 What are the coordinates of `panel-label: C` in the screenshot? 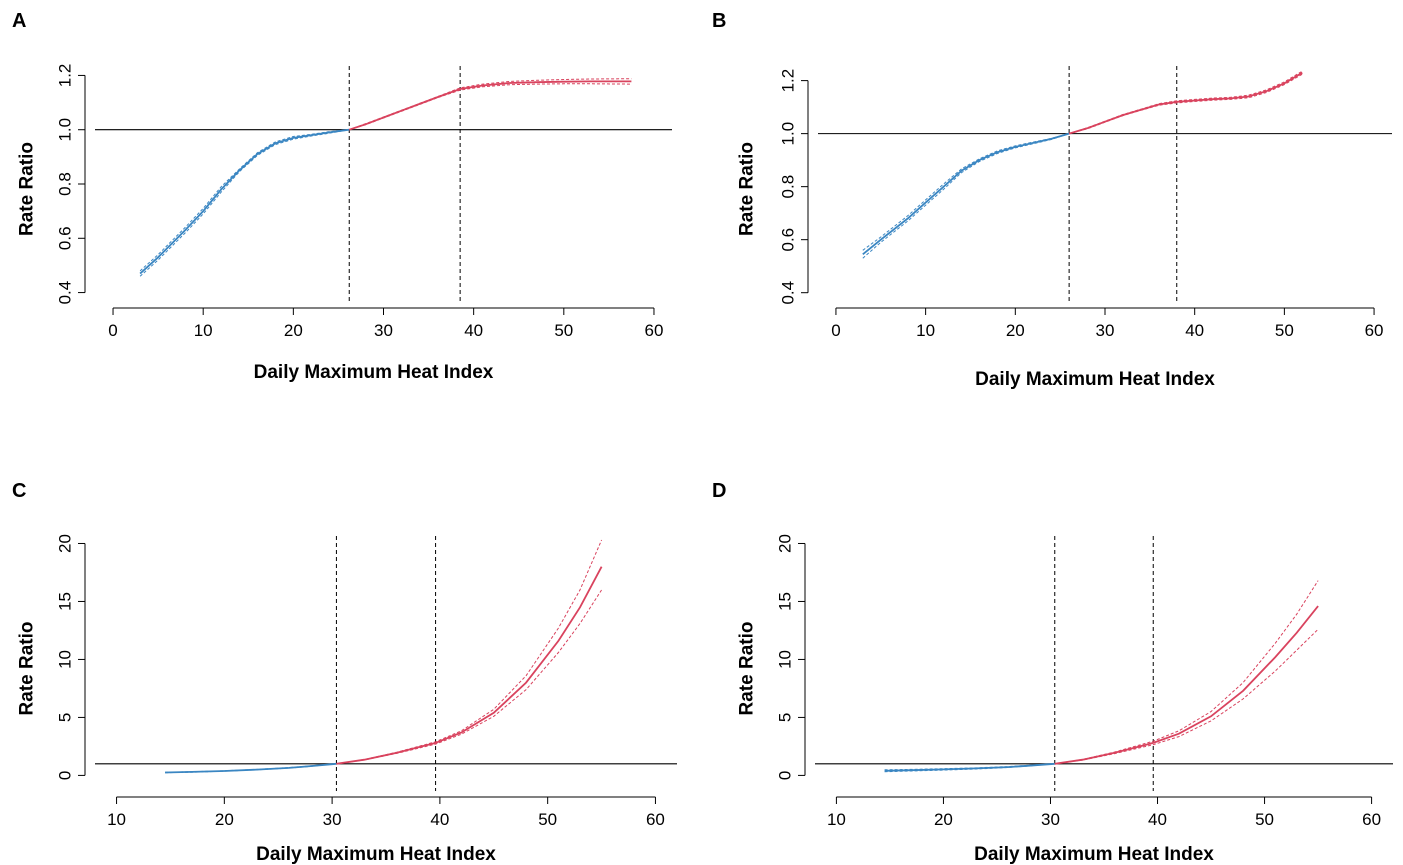 It's located at (19, 491).